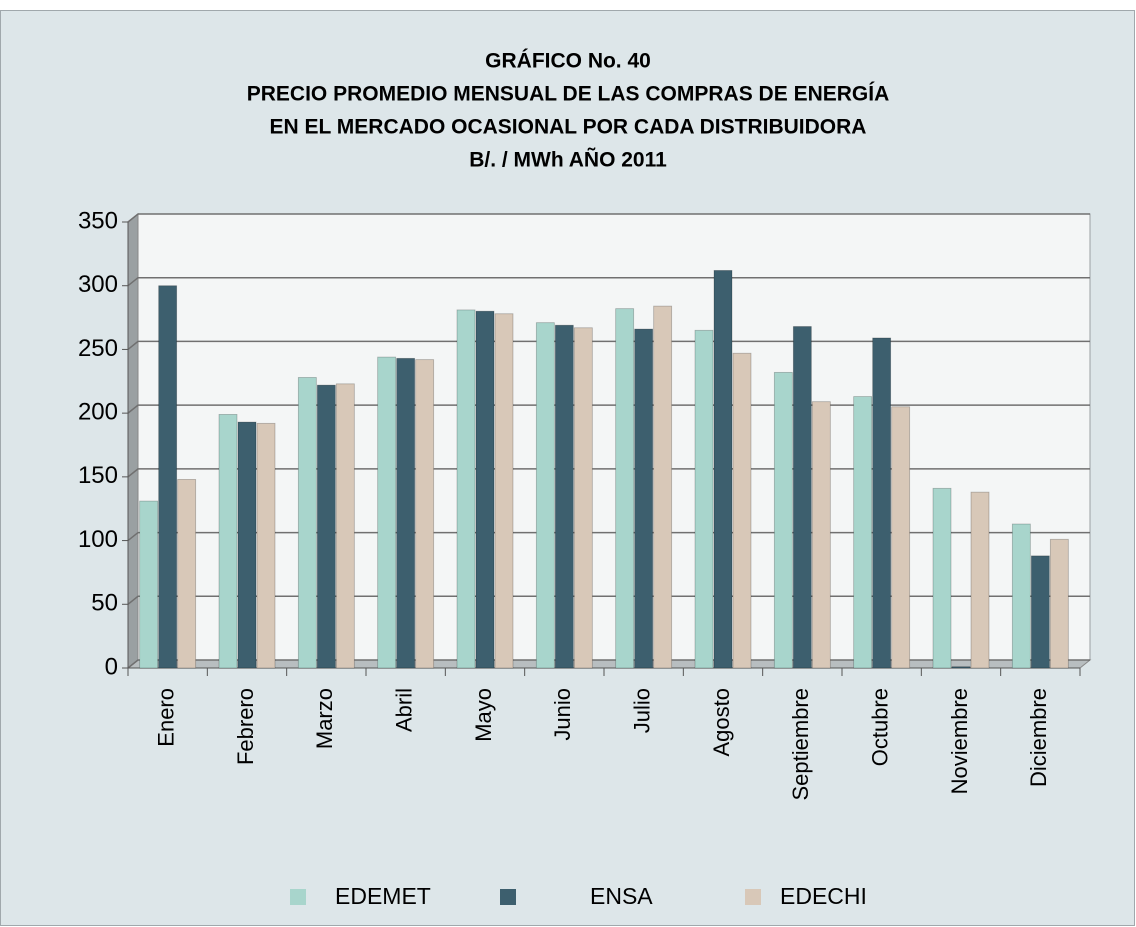 This screenshot has width=1136, height=927. I want to click on y-tick-label: 300, so click(98, 284).